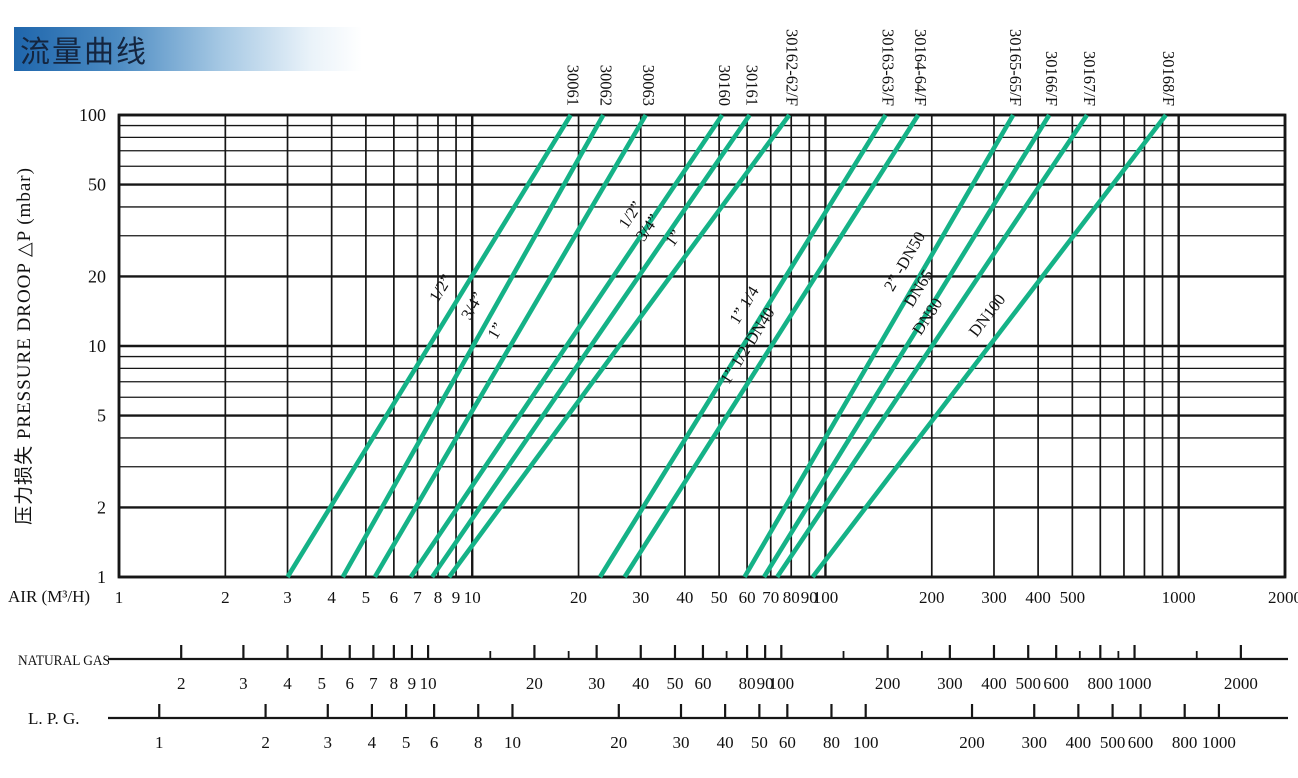  What do you see at coordinates (1241, 683) in the screenshot?
I see `natural-gas-scale-tick-label-2000: 2000` at bounding box center [1241, 683].